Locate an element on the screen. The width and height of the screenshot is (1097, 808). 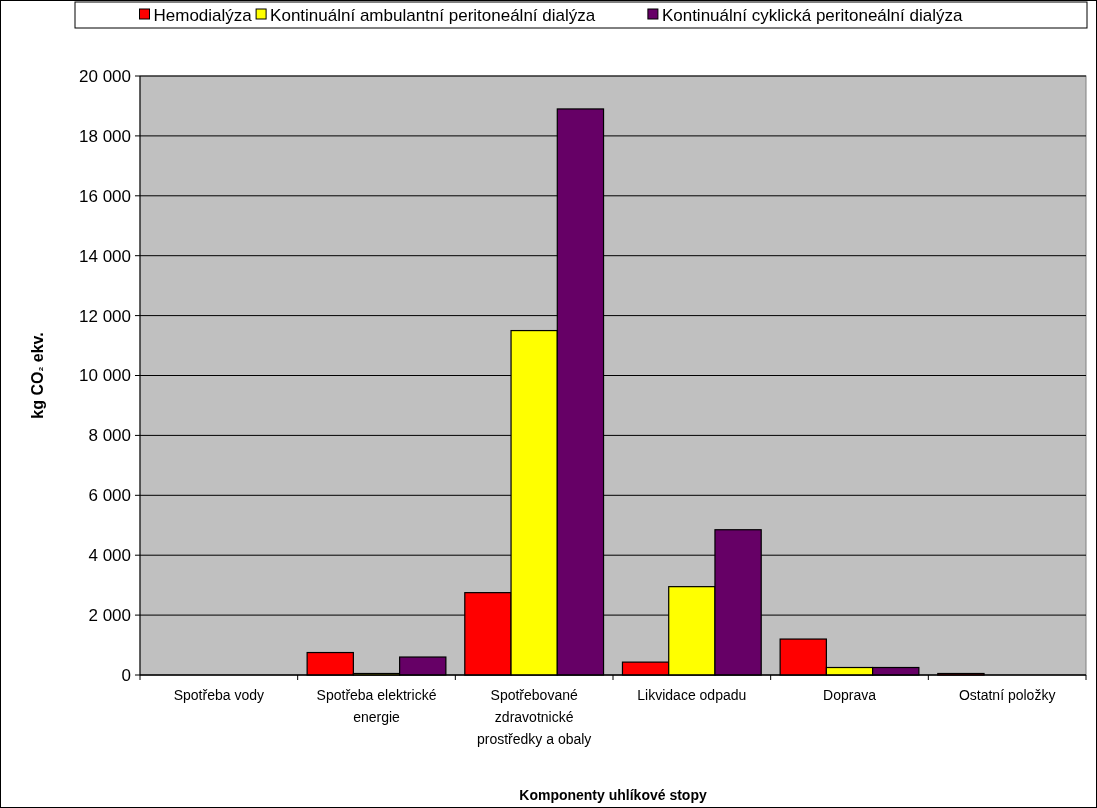
x-tick-label: Spotřebované zdravotnické prostředky a obaly is located at coordinates (534, 717).